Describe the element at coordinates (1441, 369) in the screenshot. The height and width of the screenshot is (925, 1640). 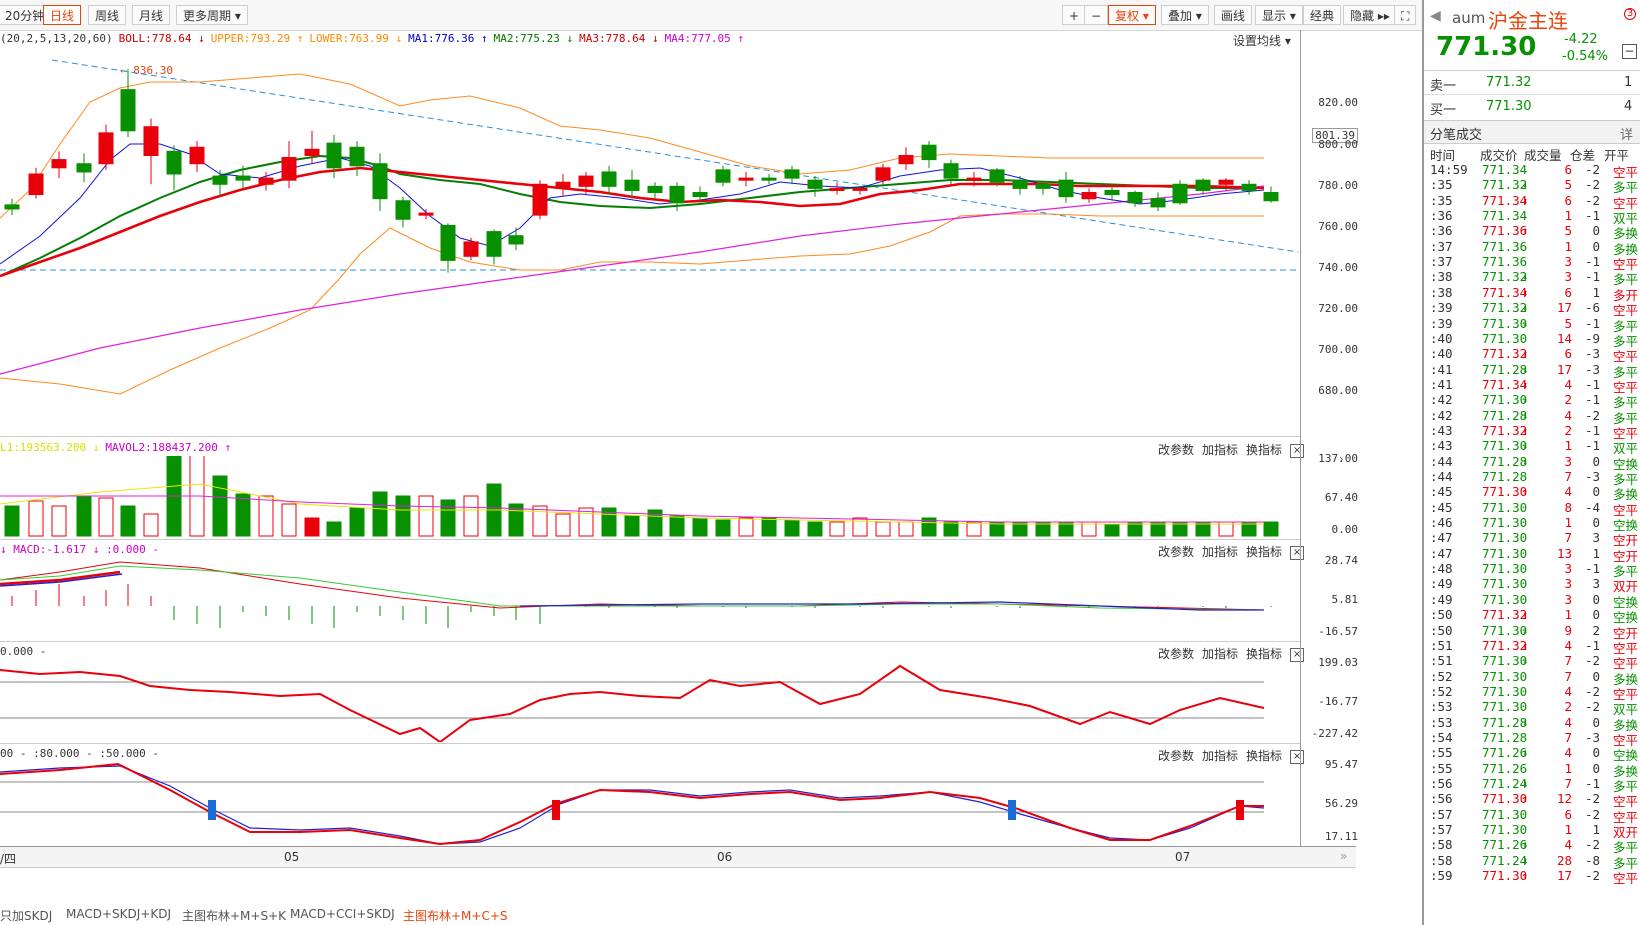
I see `tick-time: :41` at that location.